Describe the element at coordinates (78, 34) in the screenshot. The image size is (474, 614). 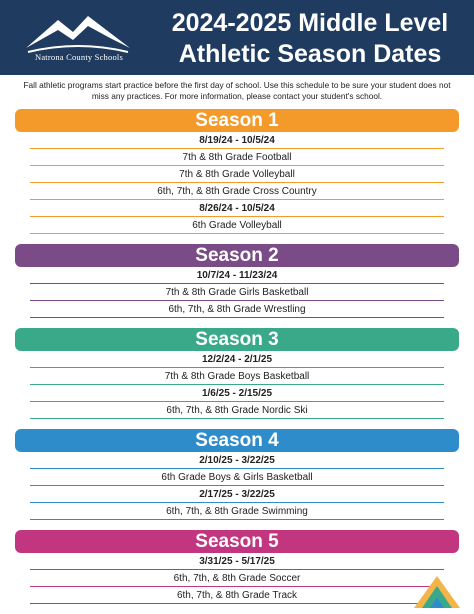
I see `logo` at that location.